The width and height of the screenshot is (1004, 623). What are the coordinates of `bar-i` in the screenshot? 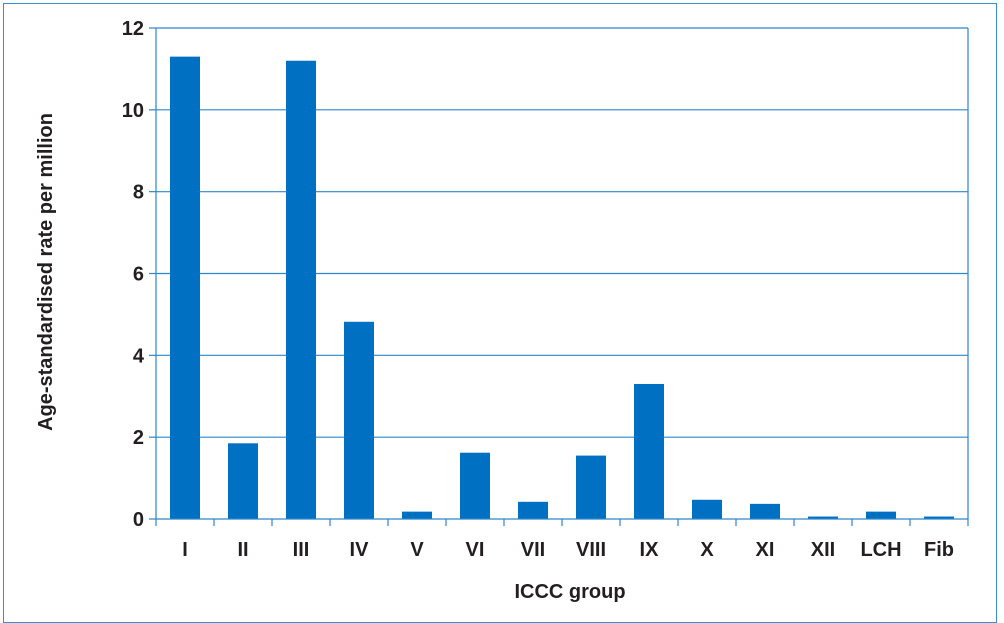 It's located at (185, 288).